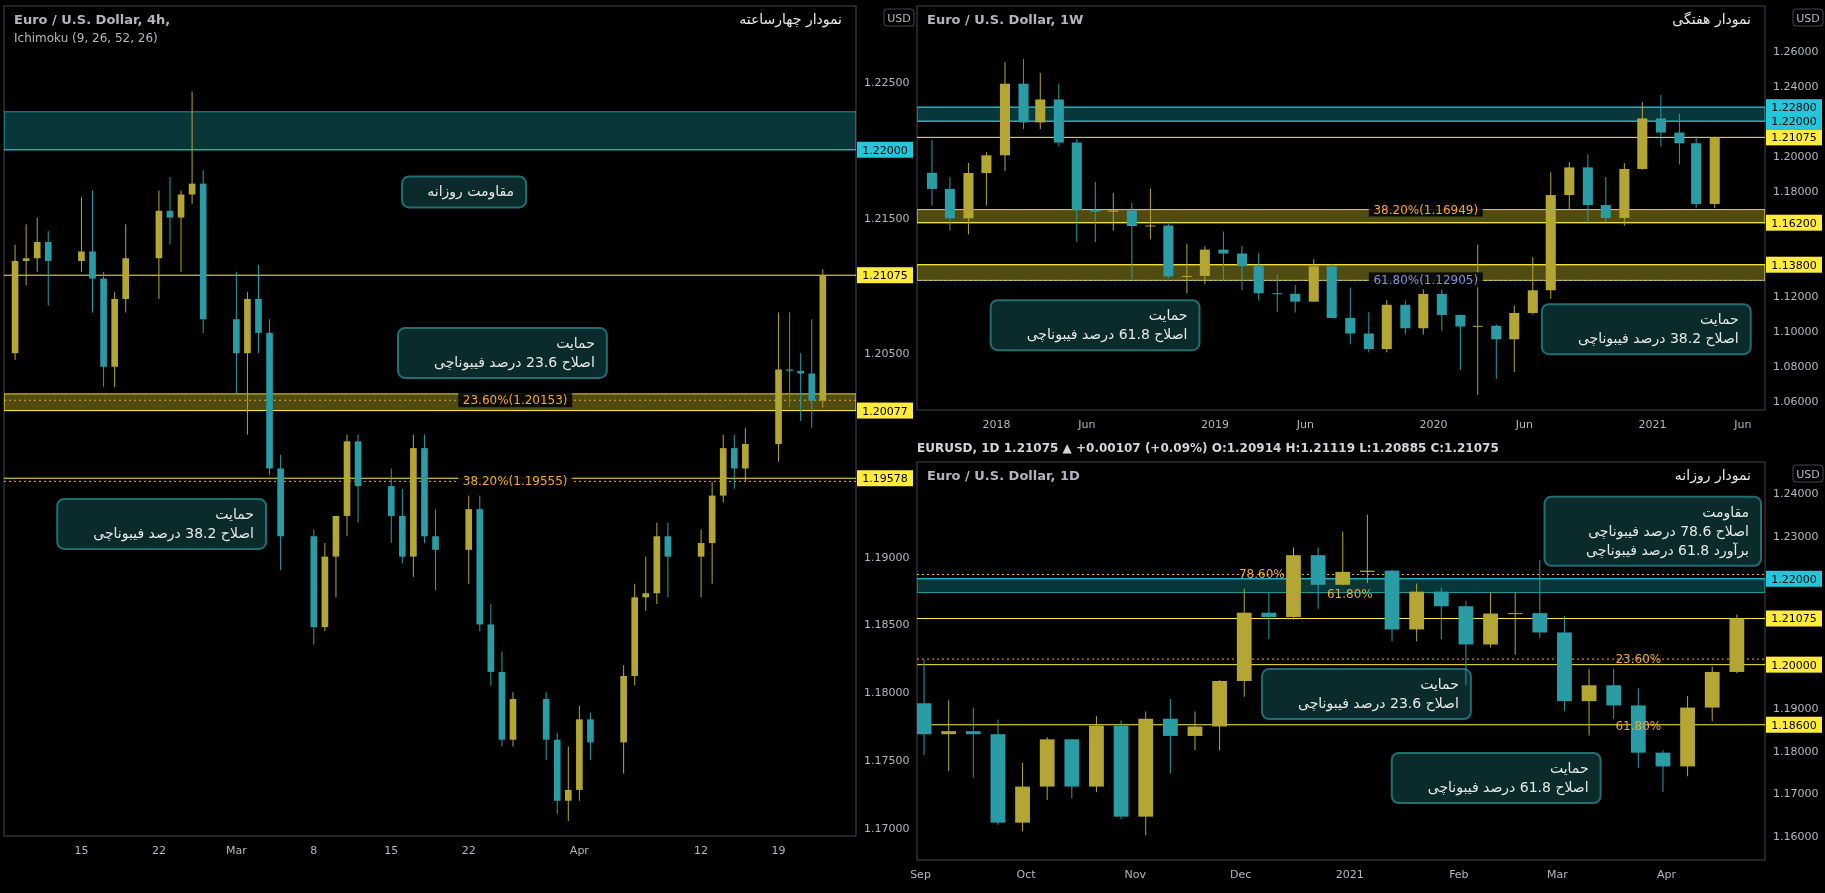 This screenshot has width=1825, height=893. What do you see at coordinates (1241, 874) in the screenshot?
I see `x-tick-label: Dec` at bounding box center [1241, 874].